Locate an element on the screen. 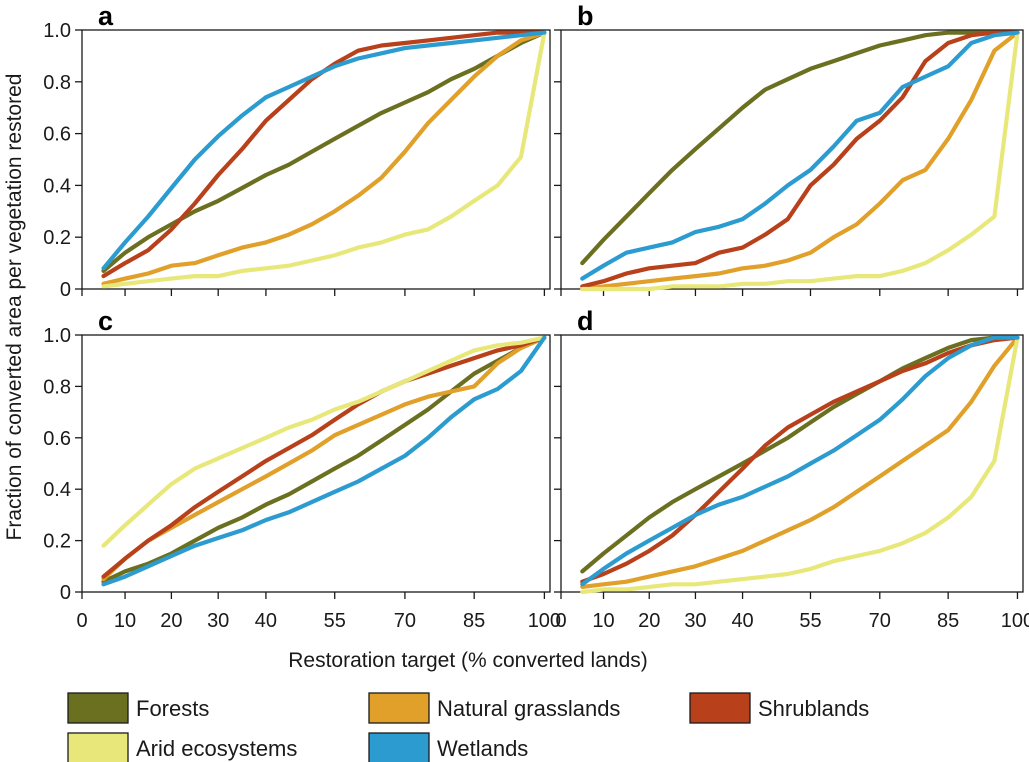 Image resolution: width=1029 pixels, height=762 pixels. panel-letter: c is located at coordinates (105, 321).